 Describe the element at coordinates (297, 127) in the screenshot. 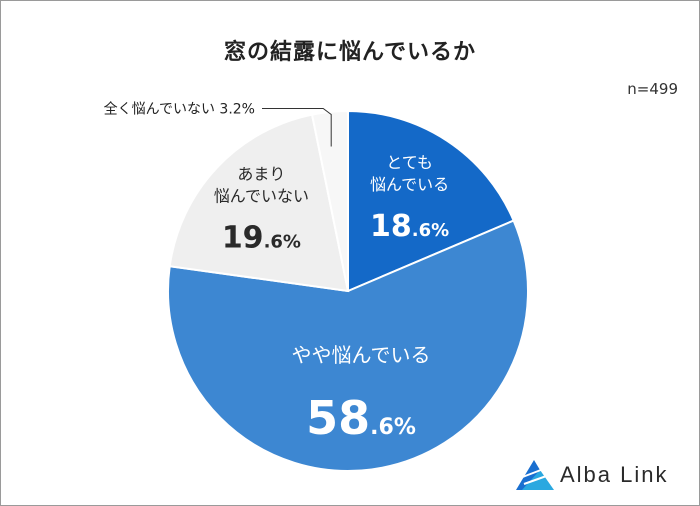

I see `callout-line` at that location.